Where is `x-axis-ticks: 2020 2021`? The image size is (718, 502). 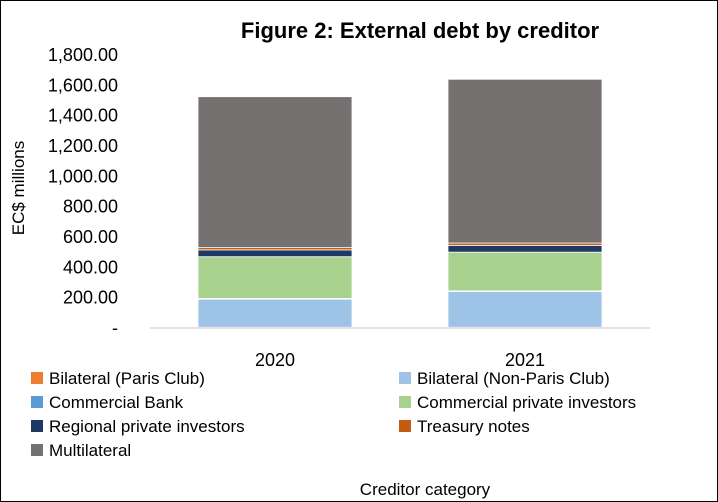 x-axis-ticks: 2020 2021 is located at coordinates (400, 360).